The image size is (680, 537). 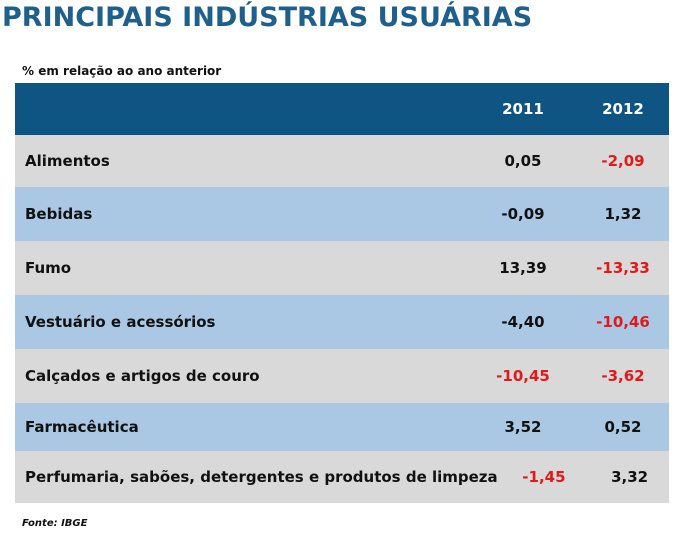 What do you see at coordinates (630, 477) in the screenshot?
I see `value-2012: 3,32` at bounding box center [630, 477].